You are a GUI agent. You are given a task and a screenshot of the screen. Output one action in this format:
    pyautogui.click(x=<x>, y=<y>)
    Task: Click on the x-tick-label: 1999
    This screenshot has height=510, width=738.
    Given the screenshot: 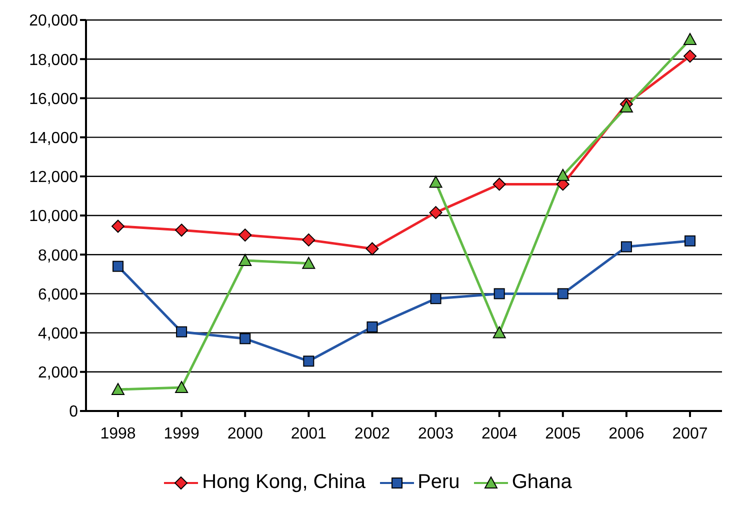 What is the action you would take?
    pyautogui.click(x=182, y=433)
    